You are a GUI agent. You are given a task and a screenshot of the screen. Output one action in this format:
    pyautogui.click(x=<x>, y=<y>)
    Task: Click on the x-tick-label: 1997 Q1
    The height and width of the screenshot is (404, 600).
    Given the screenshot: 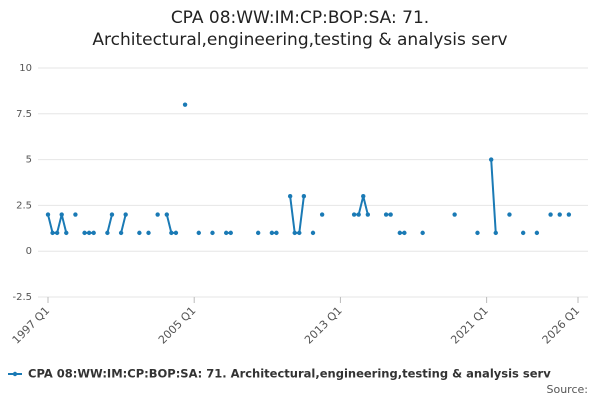 What is the action you would take?
    pyautogui.click(x=31, y=325)
    